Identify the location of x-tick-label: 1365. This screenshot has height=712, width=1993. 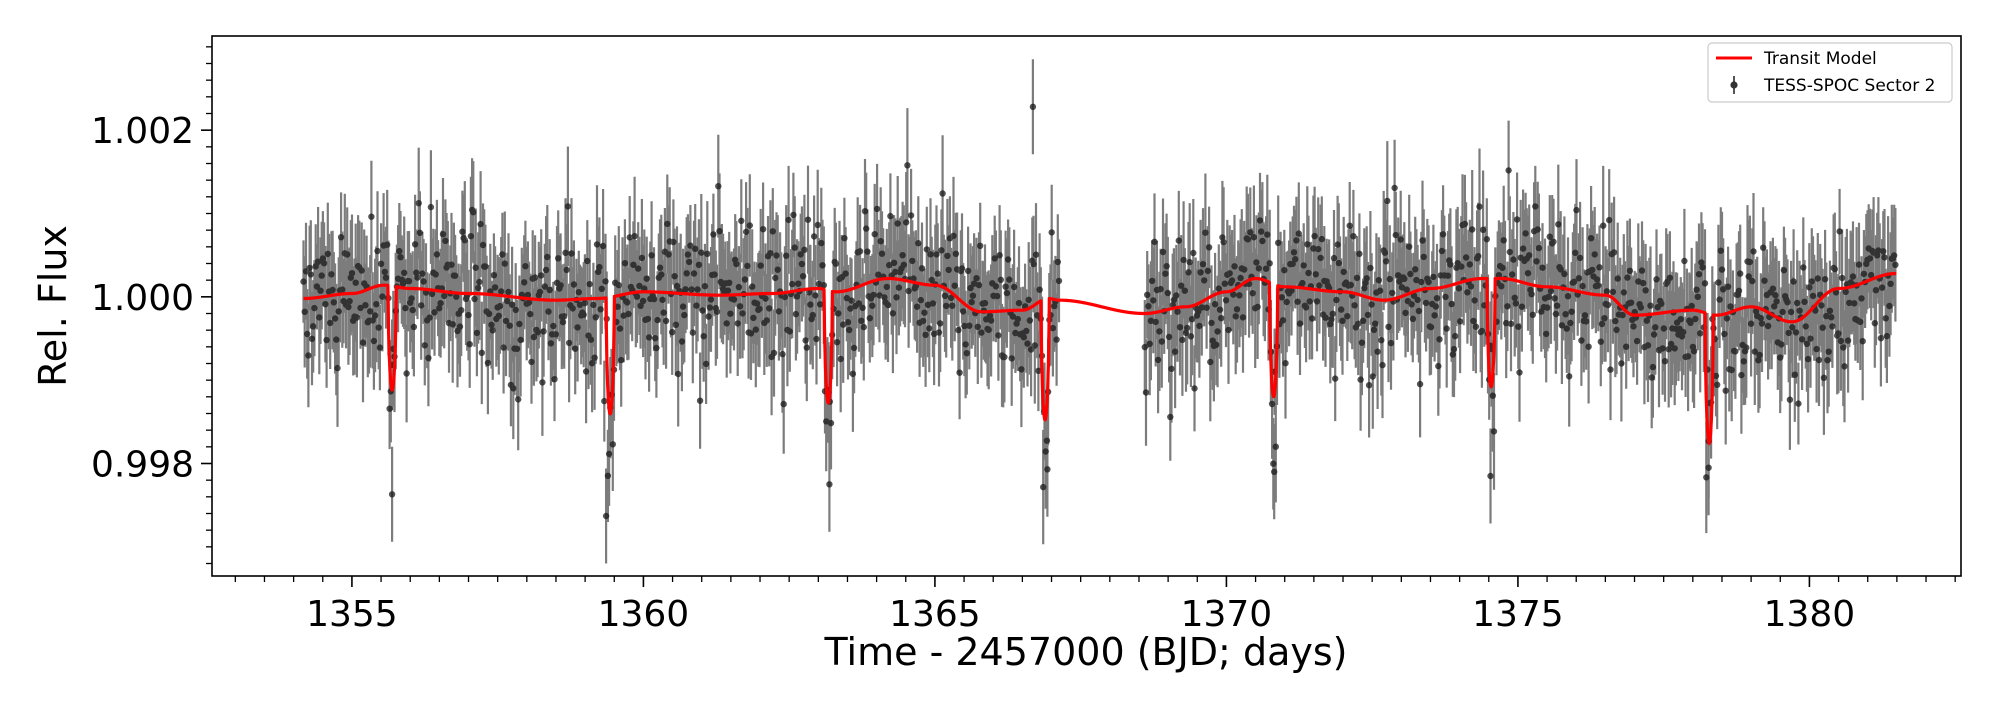
(935, 614).